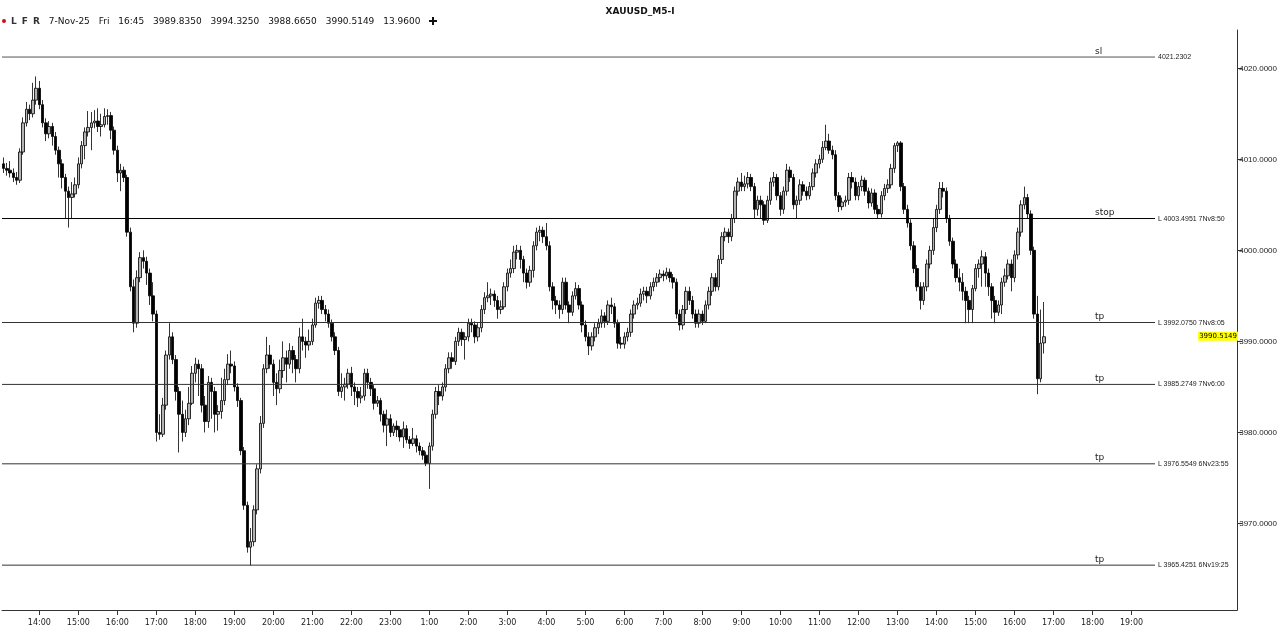  Describe the element at coordinates (1258, 250) in the screenshot. I see `y-tick-label: 4000.0000` at that location.